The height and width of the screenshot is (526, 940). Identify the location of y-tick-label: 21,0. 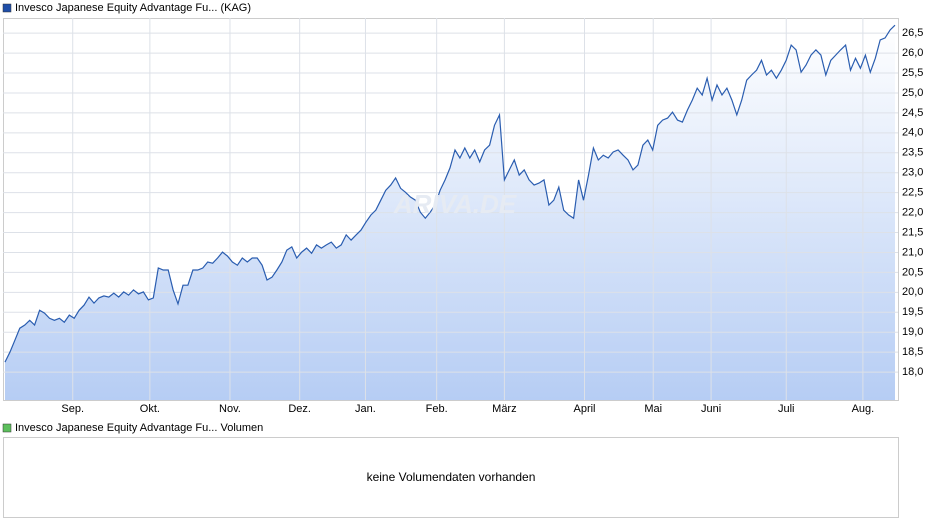
(912, 252).